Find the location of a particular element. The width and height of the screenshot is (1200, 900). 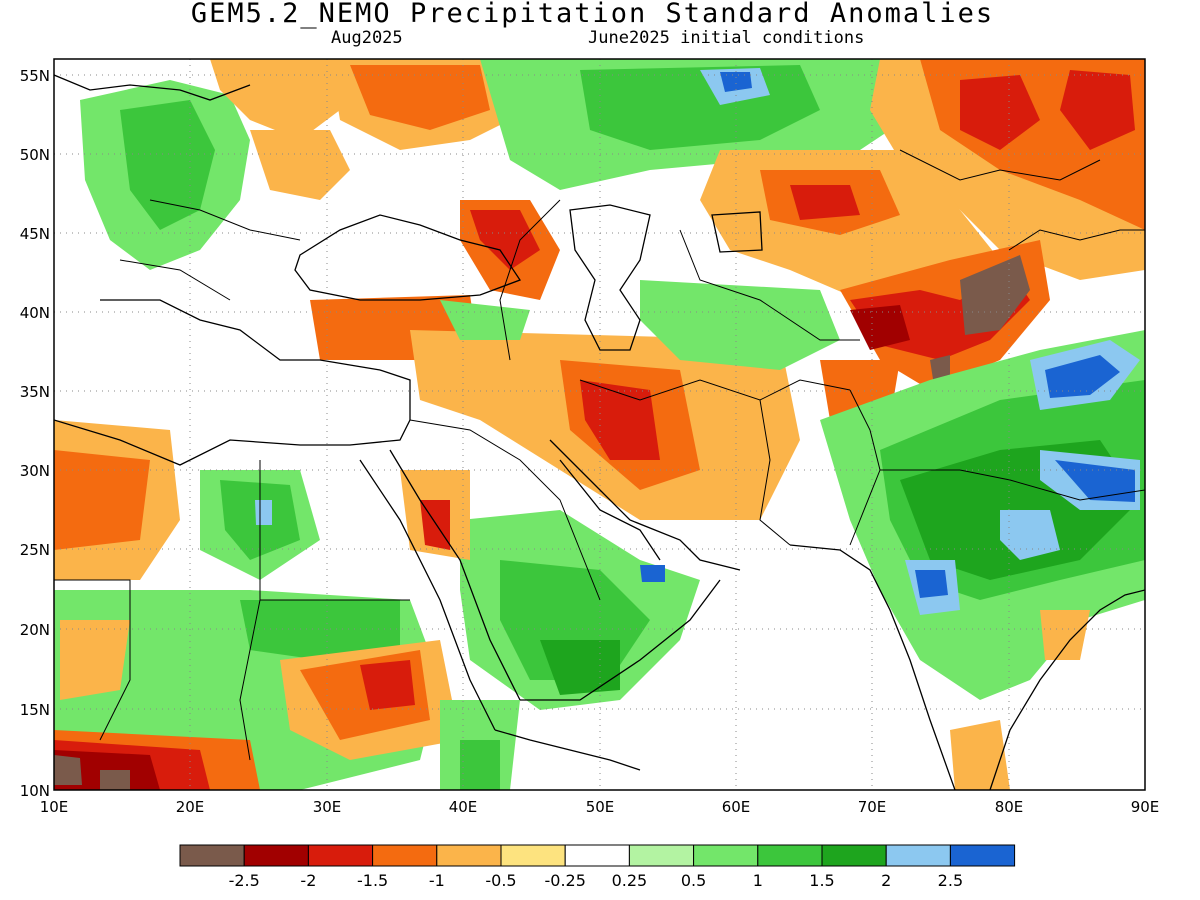

lon-tick-label: 90E is located at coordinates (1145, 807).